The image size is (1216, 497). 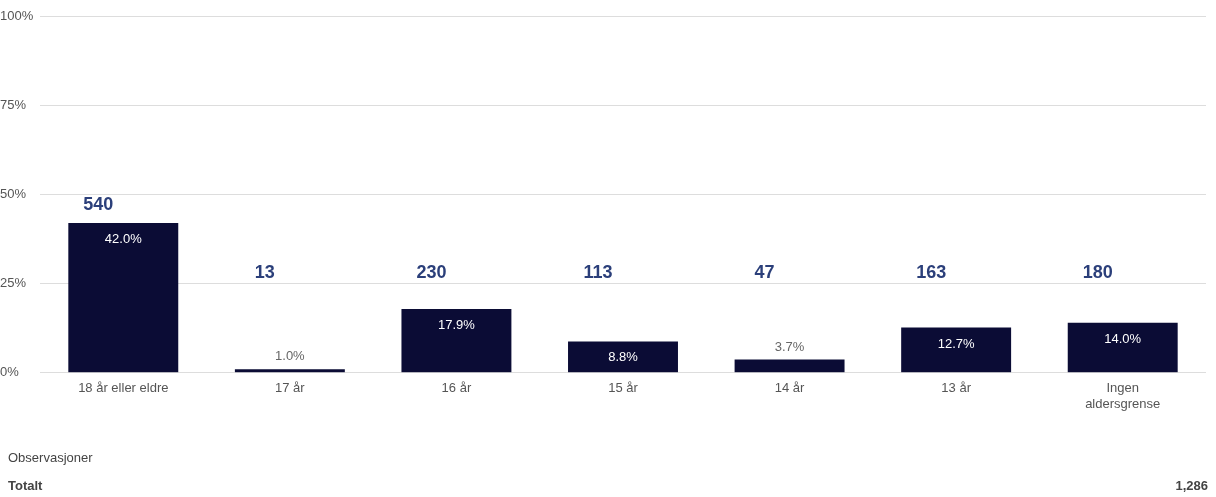 What do you see at coordinates (623, 388) in the screenshot?
I see `x-tick-label: 15 år` at bounding box center [623, 388].